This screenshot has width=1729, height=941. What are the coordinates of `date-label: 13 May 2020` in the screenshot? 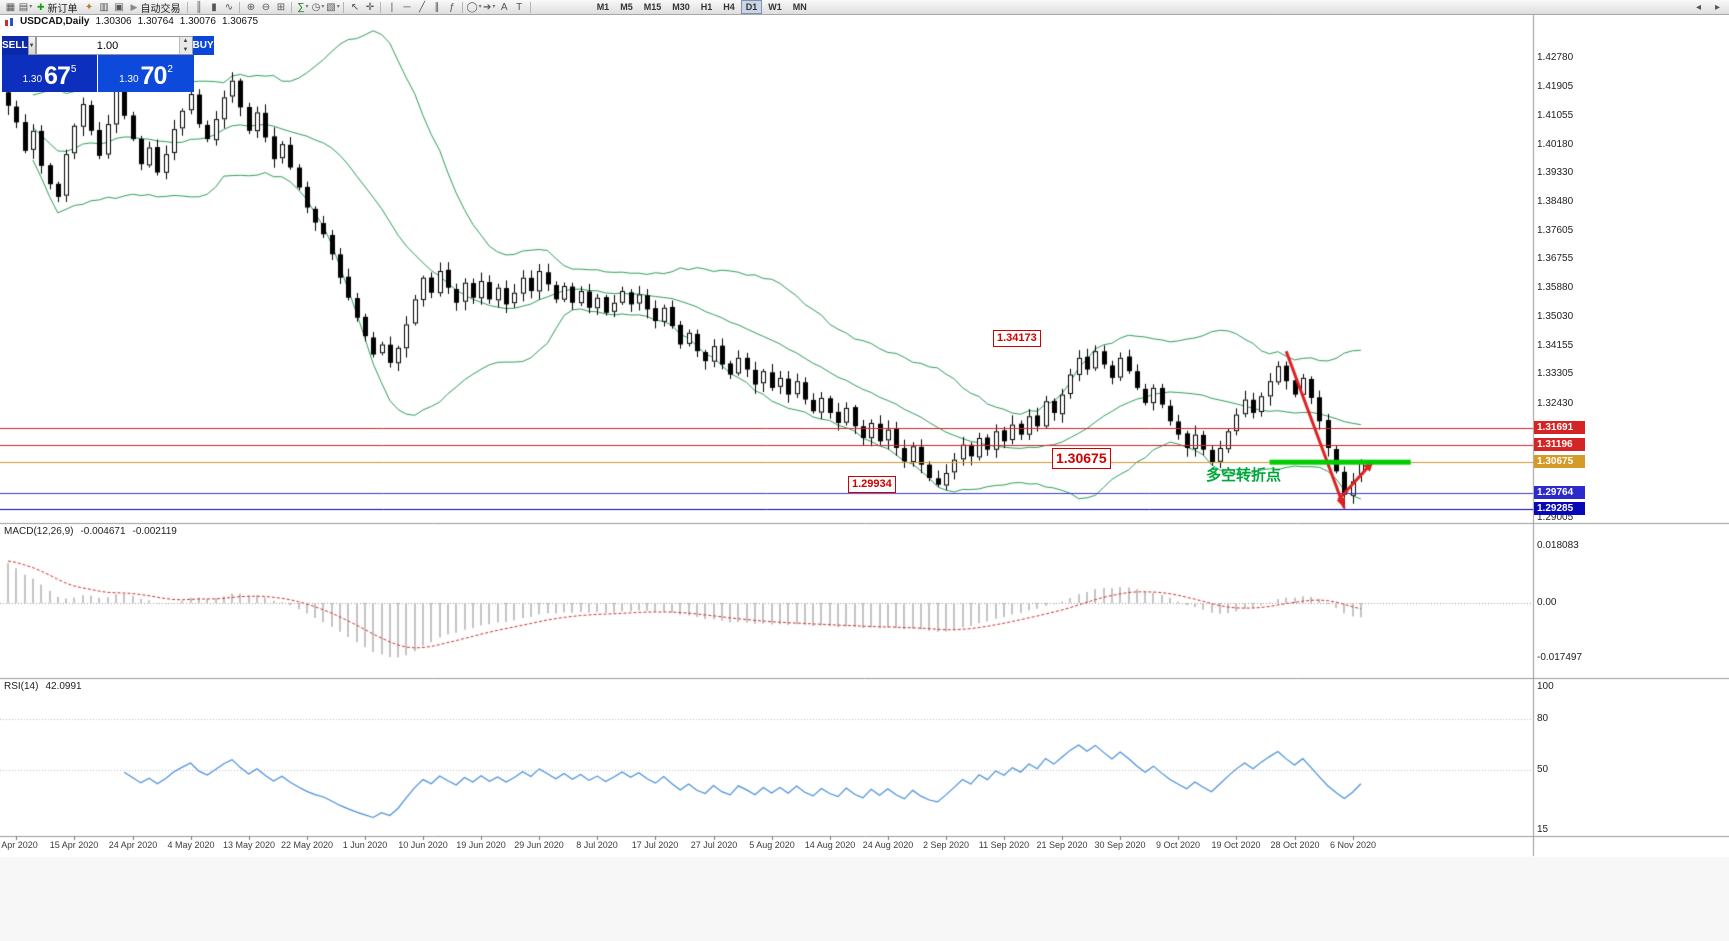 It's located at (249, 845).